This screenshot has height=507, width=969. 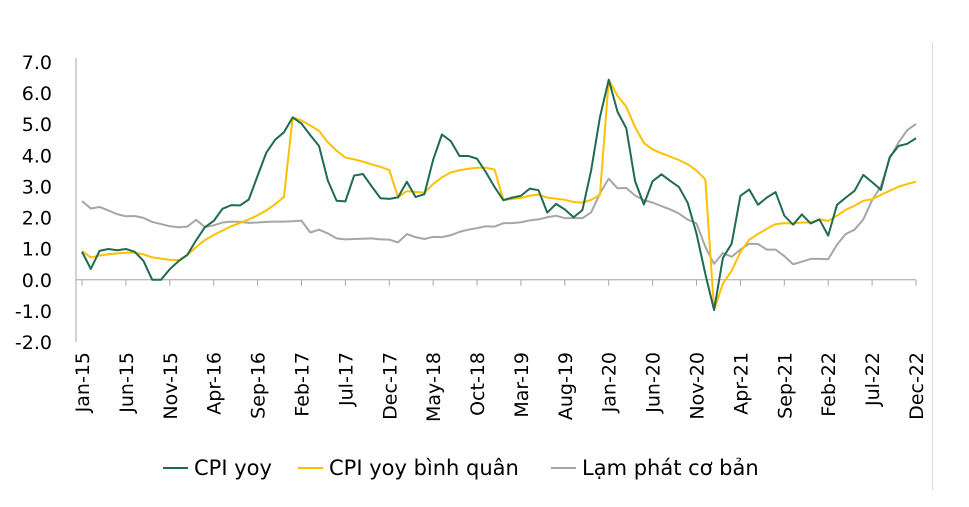 I want to click on x-tick-label: Feb-22, so click(x=829, y=384).